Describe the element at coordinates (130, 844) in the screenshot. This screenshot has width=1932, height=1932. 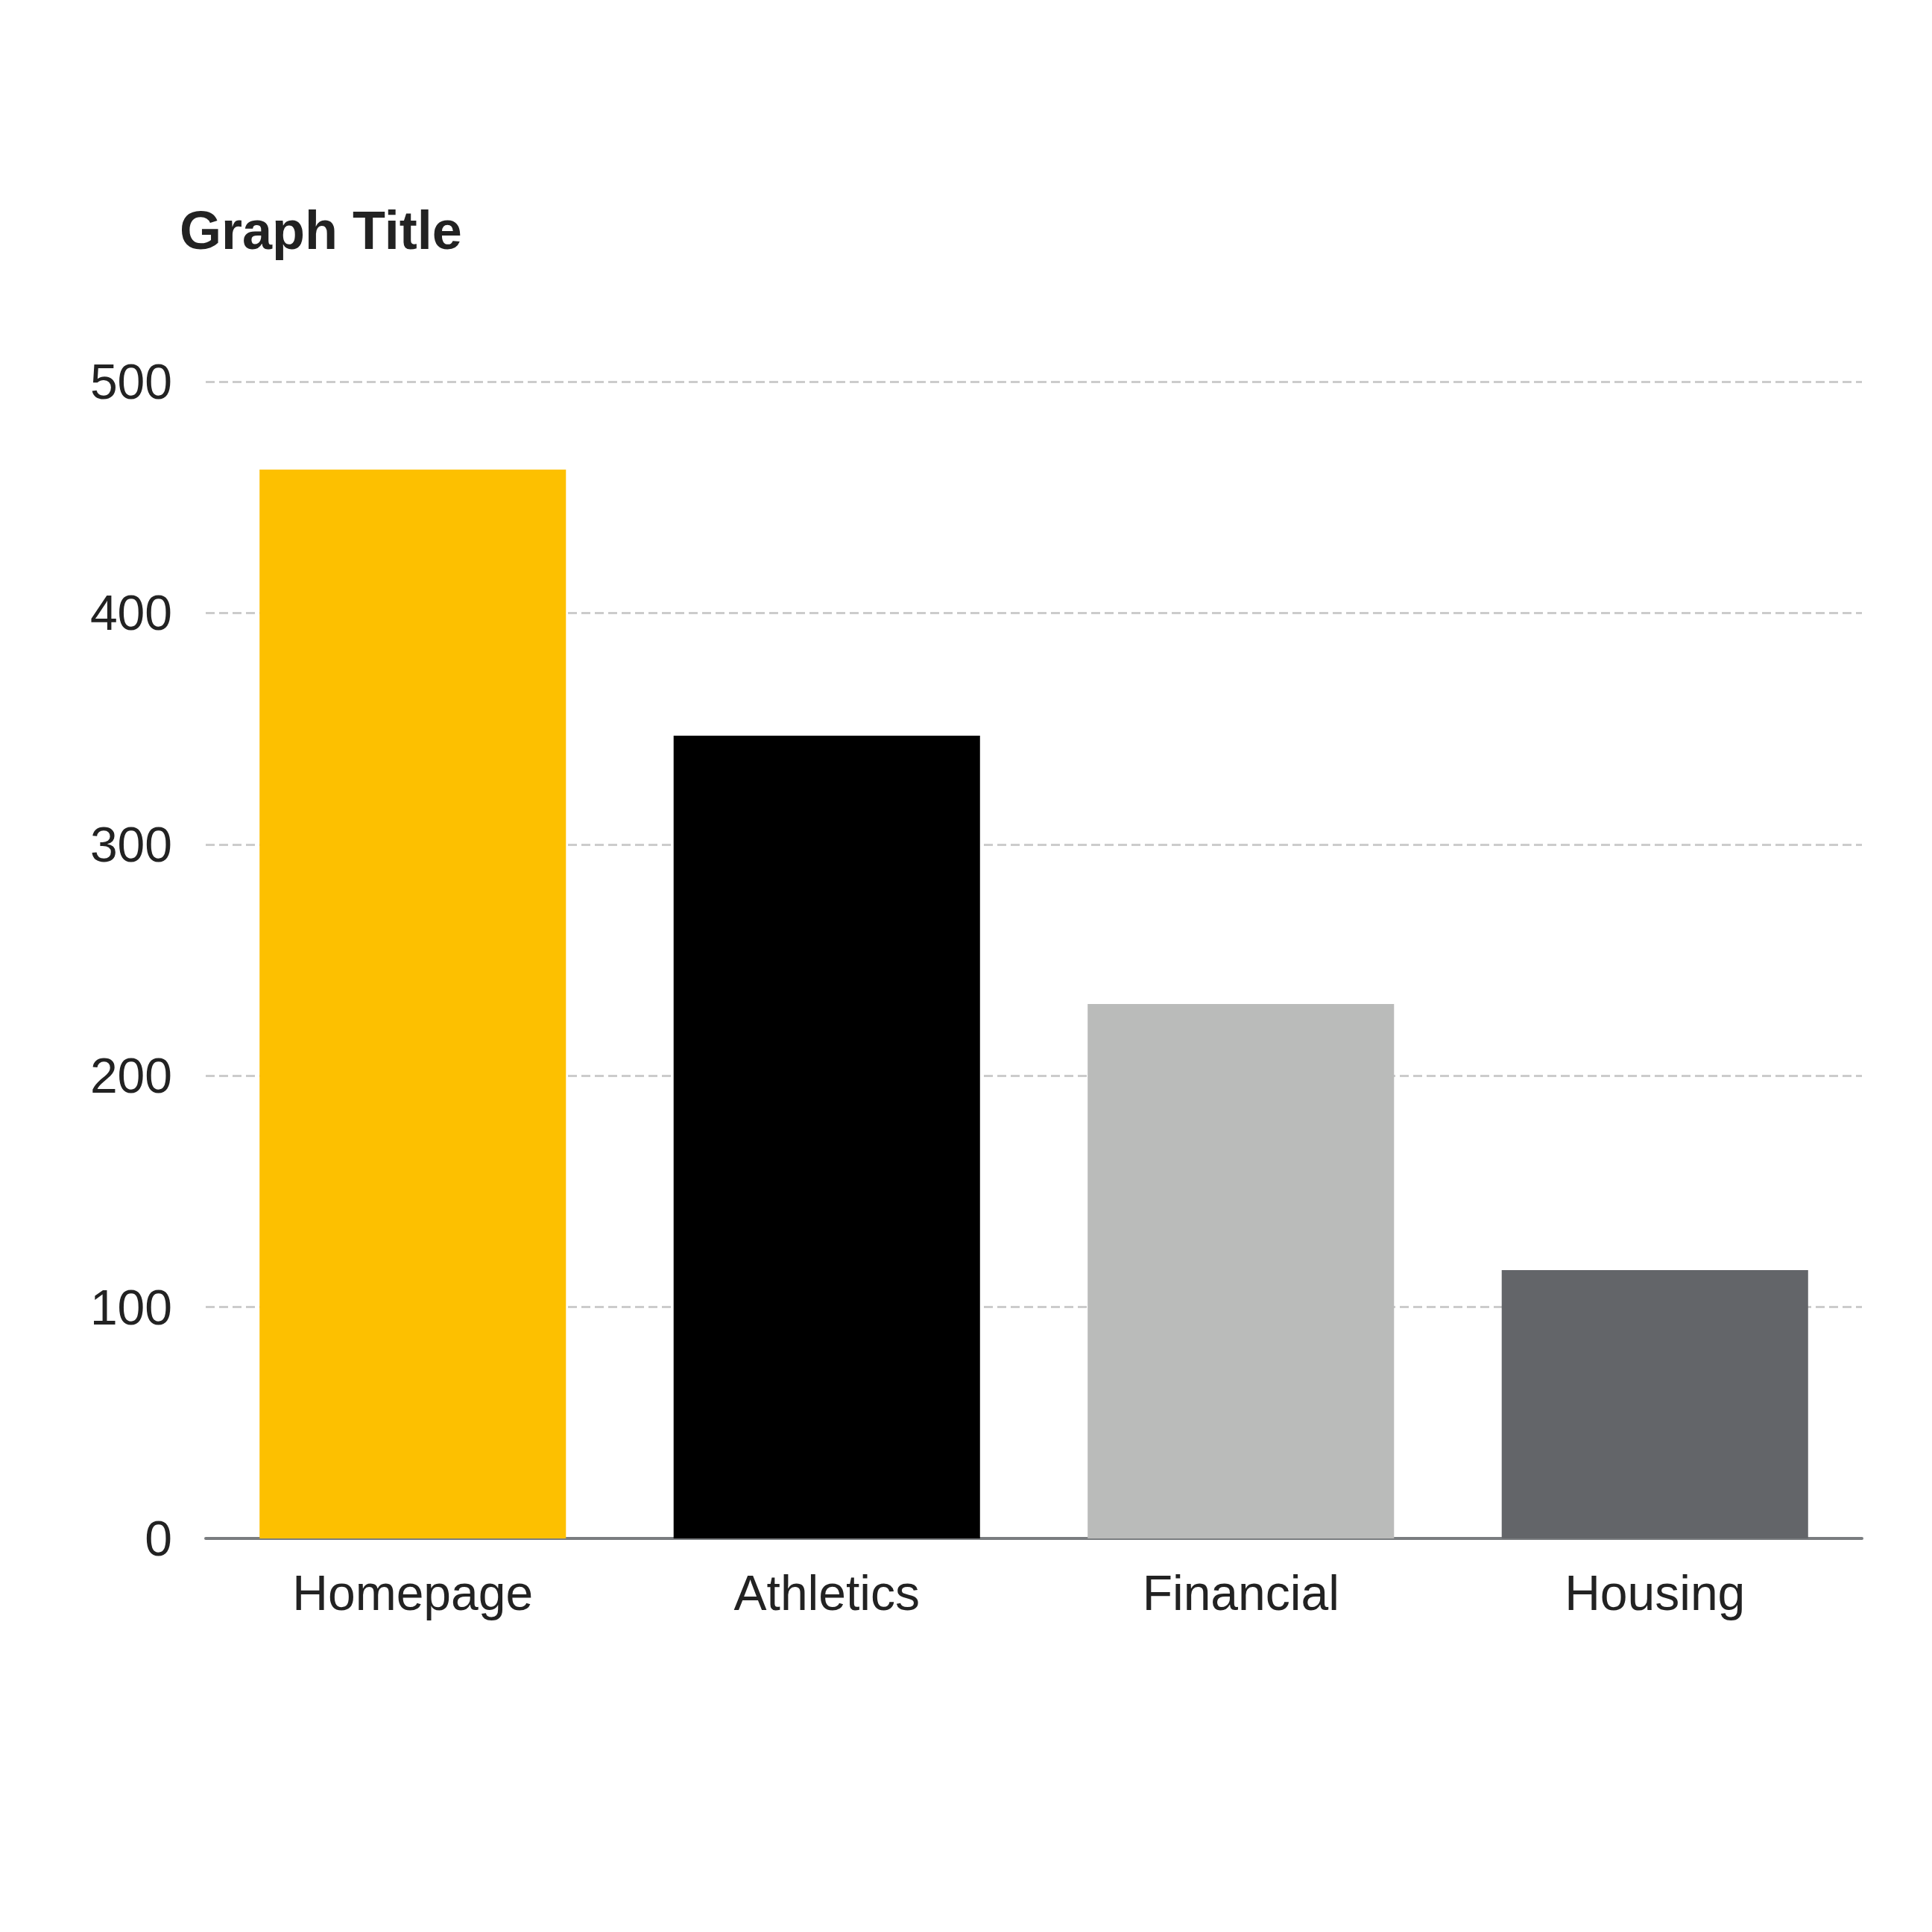
I see `y-tick-label: 300` at that location.